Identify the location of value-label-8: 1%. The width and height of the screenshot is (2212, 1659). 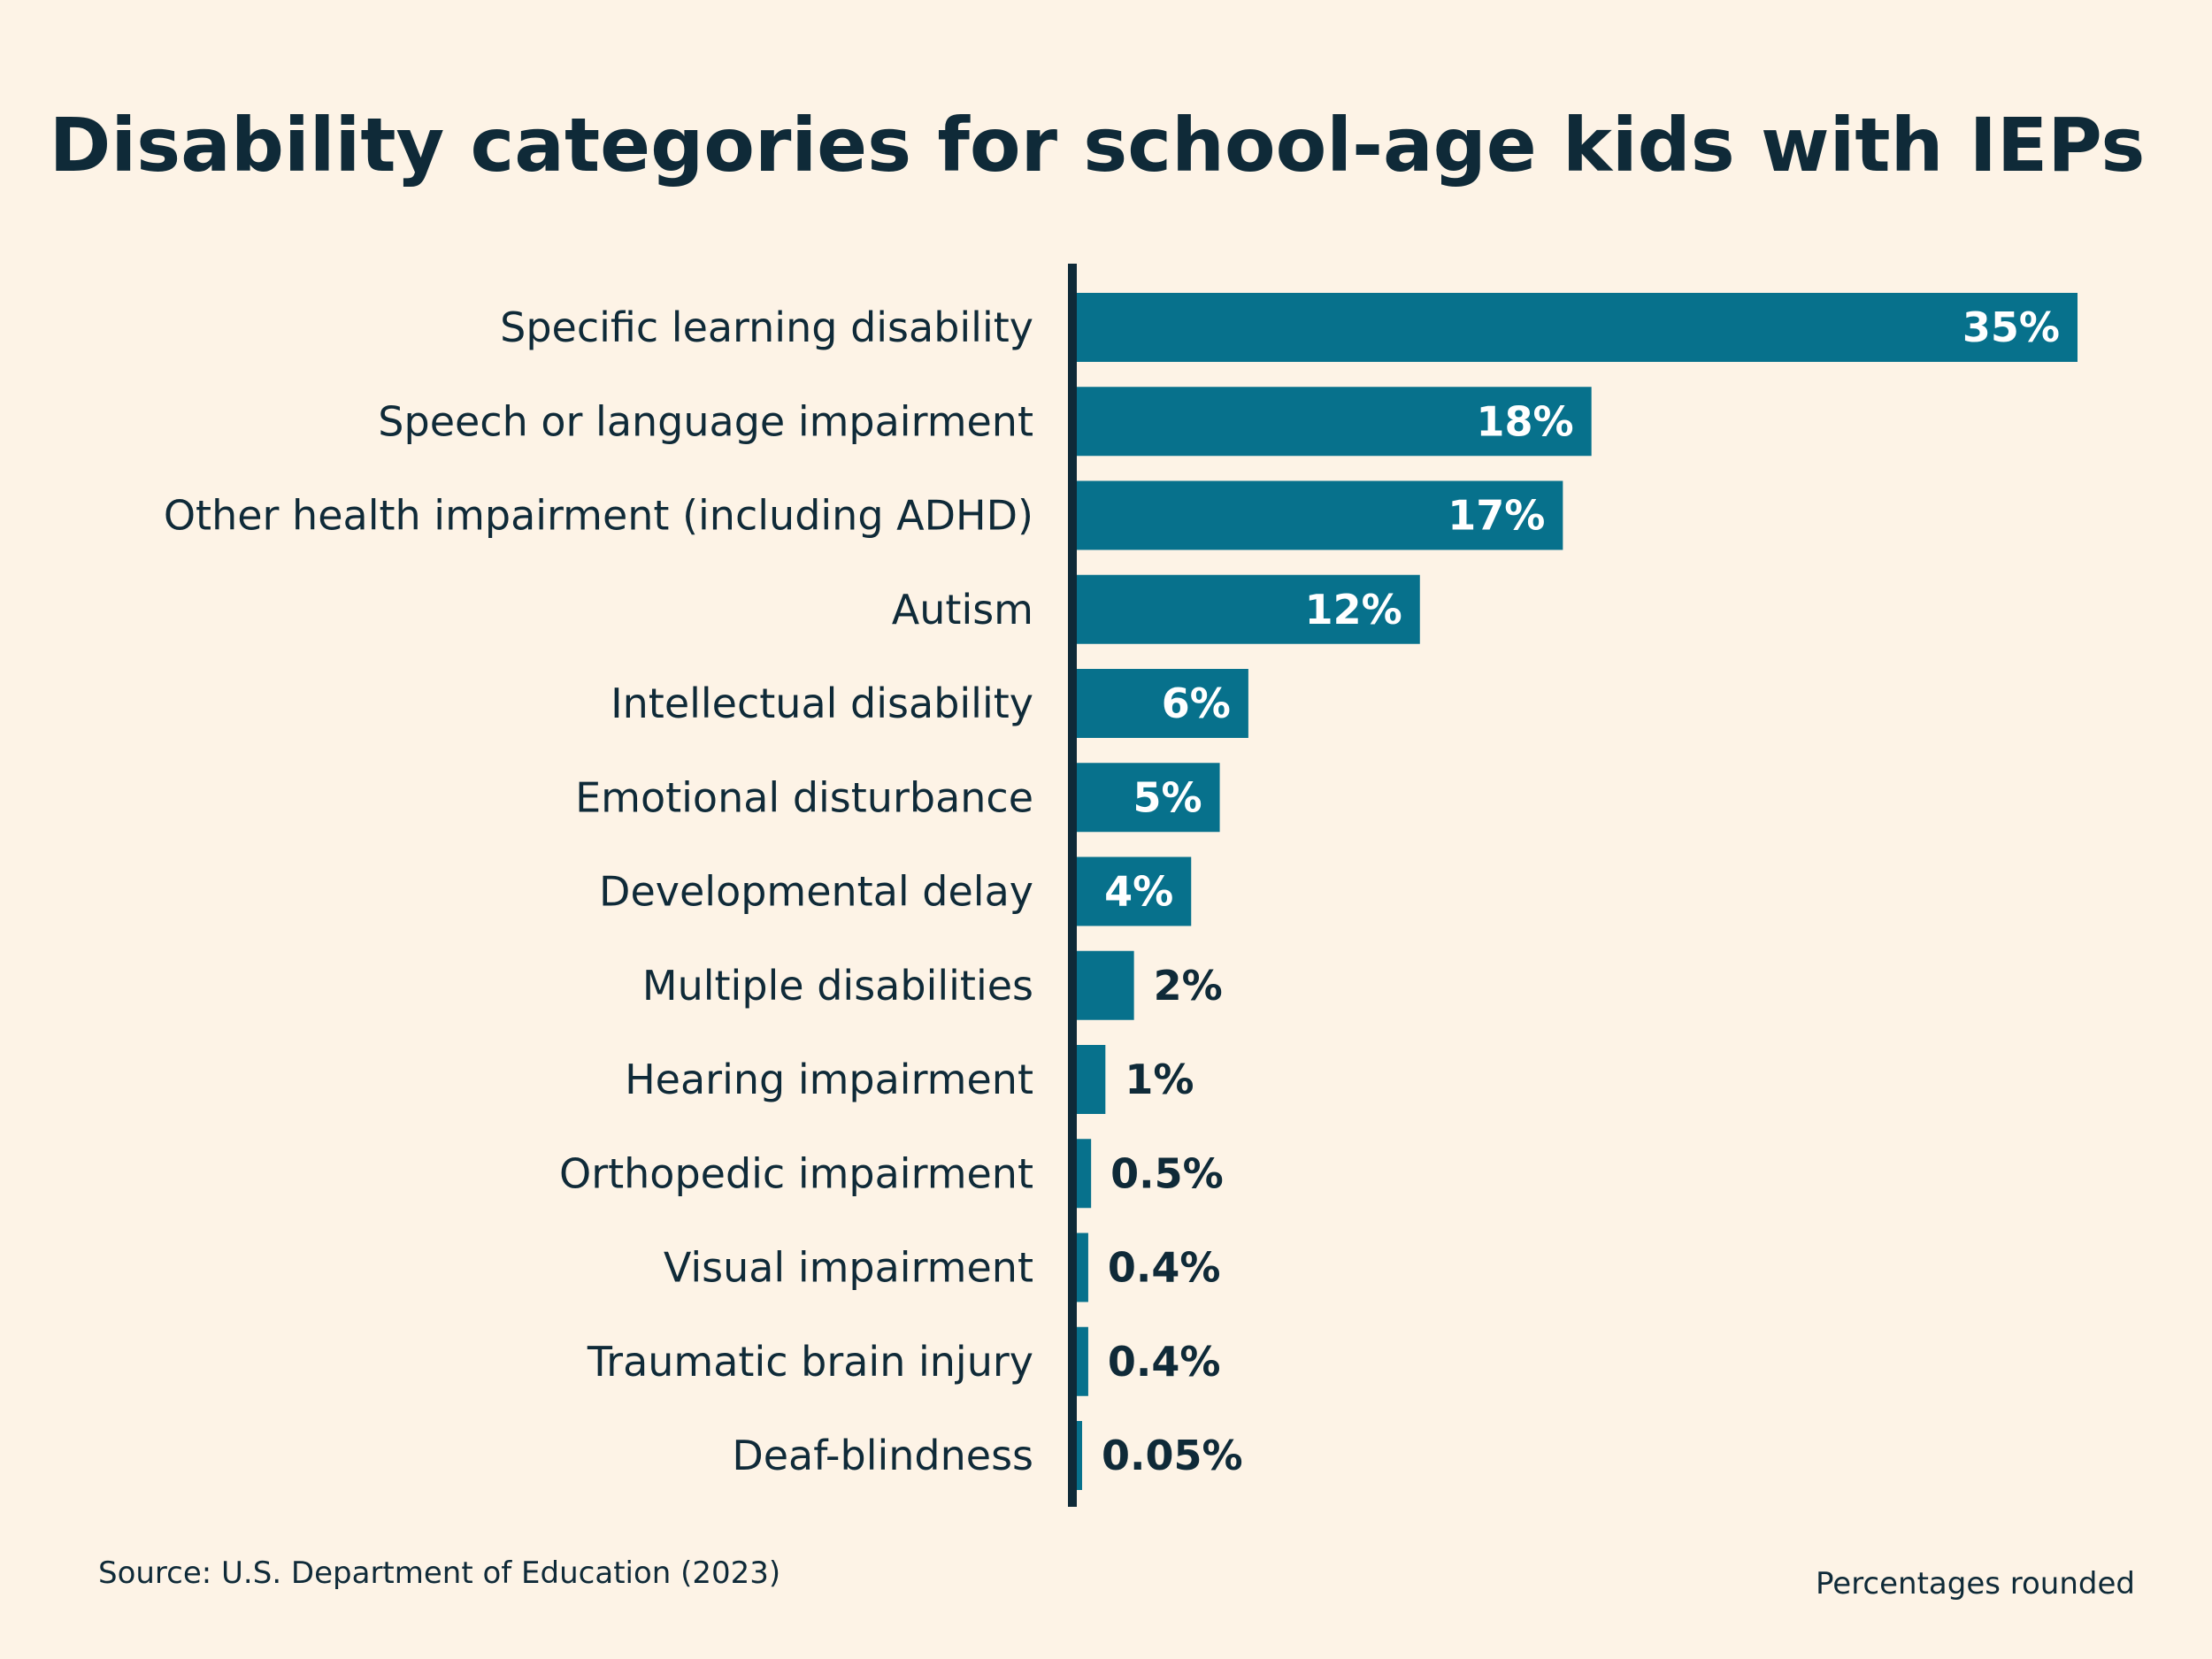
(1159, 1080).